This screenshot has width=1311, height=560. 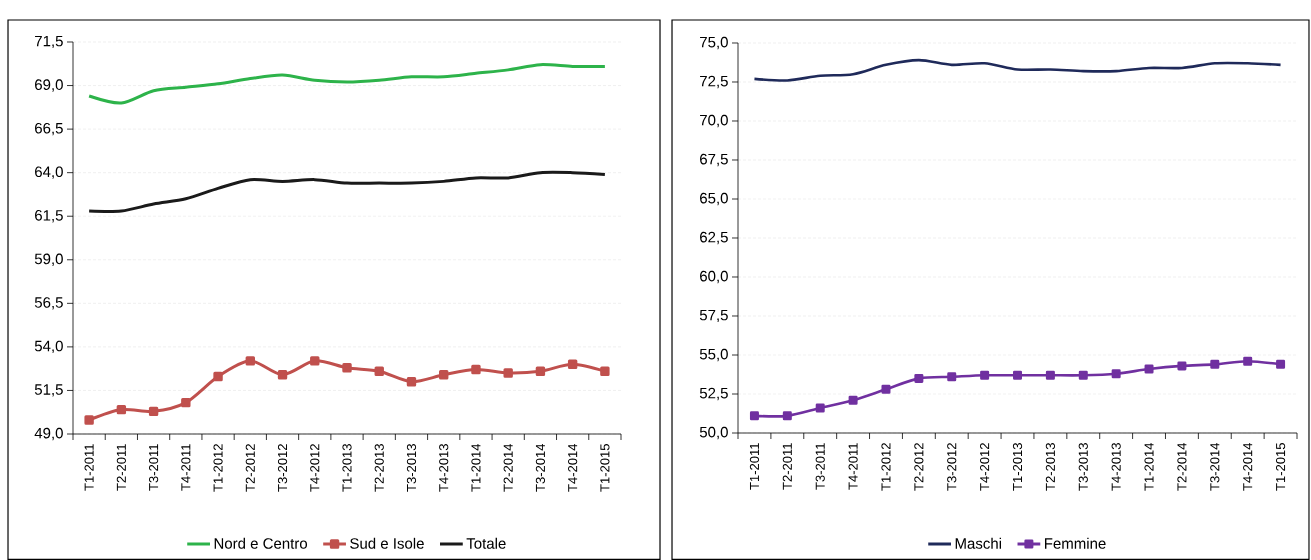 I want to click on y-tick-label: 59,0, so click(x=48, y=259).